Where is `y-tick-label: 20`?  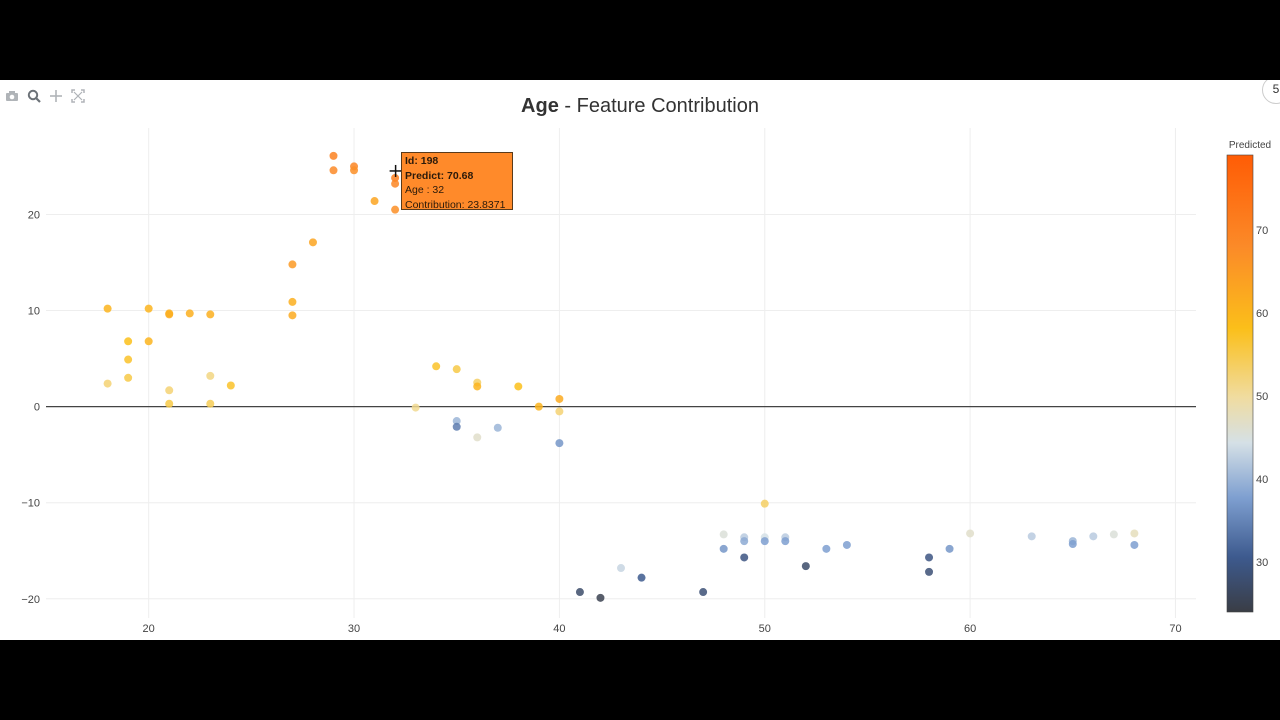 y-tick-label: 20 is located at coordinates (34, 215).